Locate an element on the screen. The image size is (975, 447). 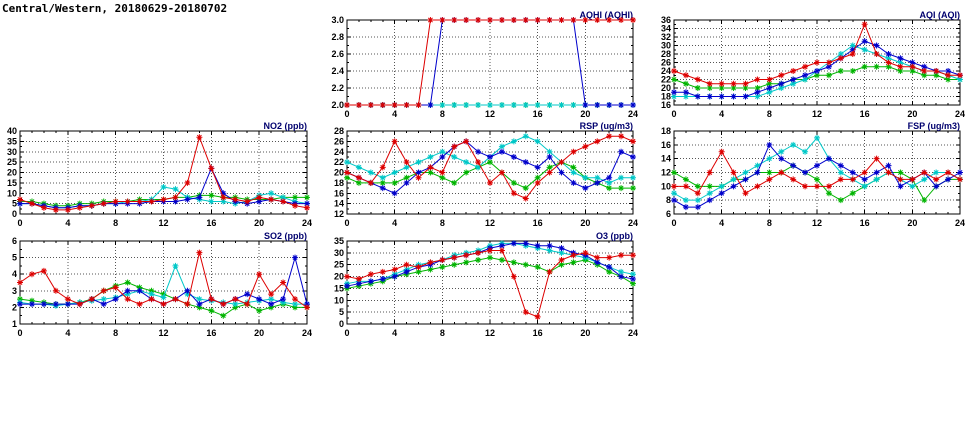
aqhi-chart: 0 4 8 12 16 20 24 2.0 2.2 2.4 2.6 2.8 3.0 AQHI (AQHI) is located at coordinates (482, 65).